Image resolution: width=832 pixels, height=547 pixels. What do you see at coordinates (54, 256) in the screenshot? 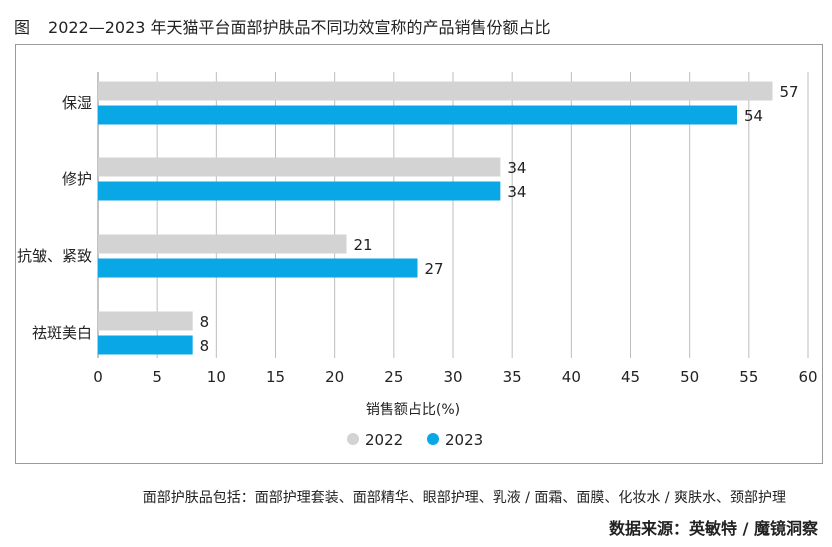
I see `category-label-2: 抗皱、紧致` at bounding box center [54, 256].